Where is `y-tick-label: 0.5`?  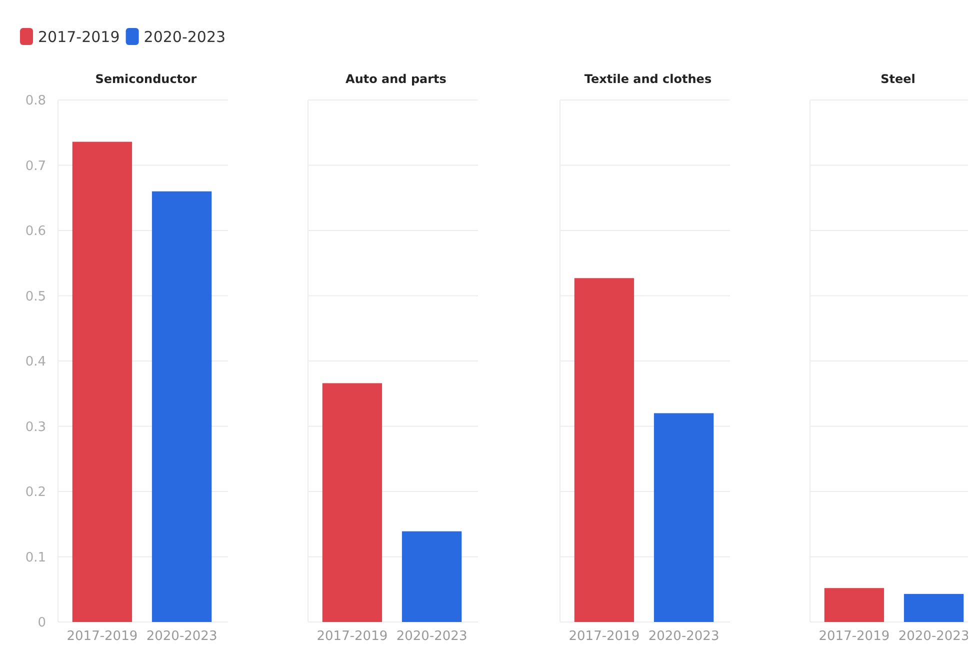
y-tick-label: 0.5 is located at coordinates (35, 296).